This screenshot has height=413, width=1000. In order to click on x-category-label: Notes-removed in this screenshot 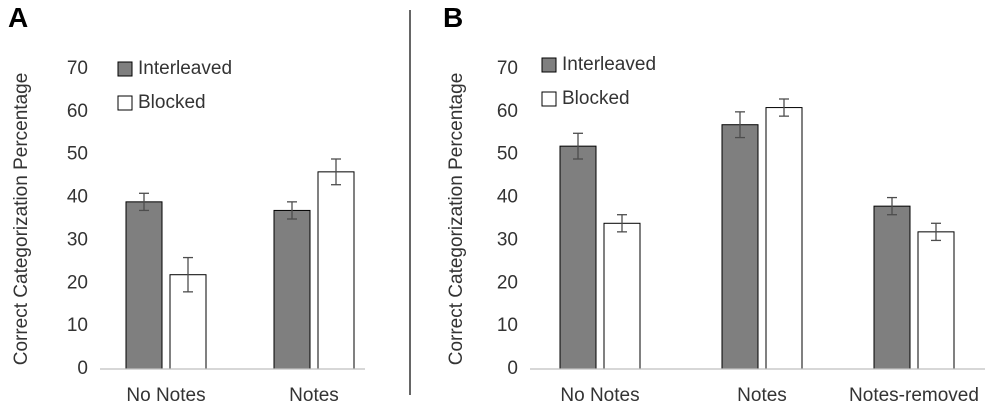, I will do `click(914, 395)`.